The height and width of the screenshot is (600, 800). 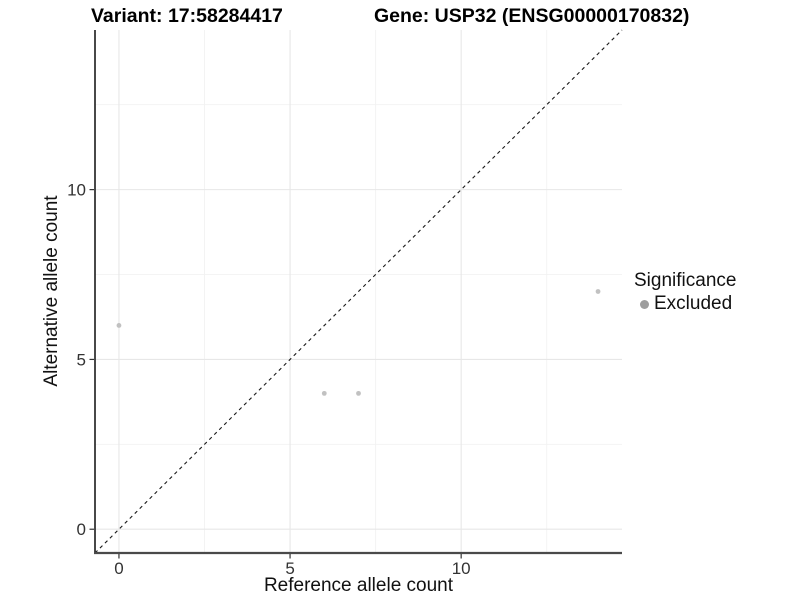 I want to click on x-tick-label: 0, so click(x=118, y=568).